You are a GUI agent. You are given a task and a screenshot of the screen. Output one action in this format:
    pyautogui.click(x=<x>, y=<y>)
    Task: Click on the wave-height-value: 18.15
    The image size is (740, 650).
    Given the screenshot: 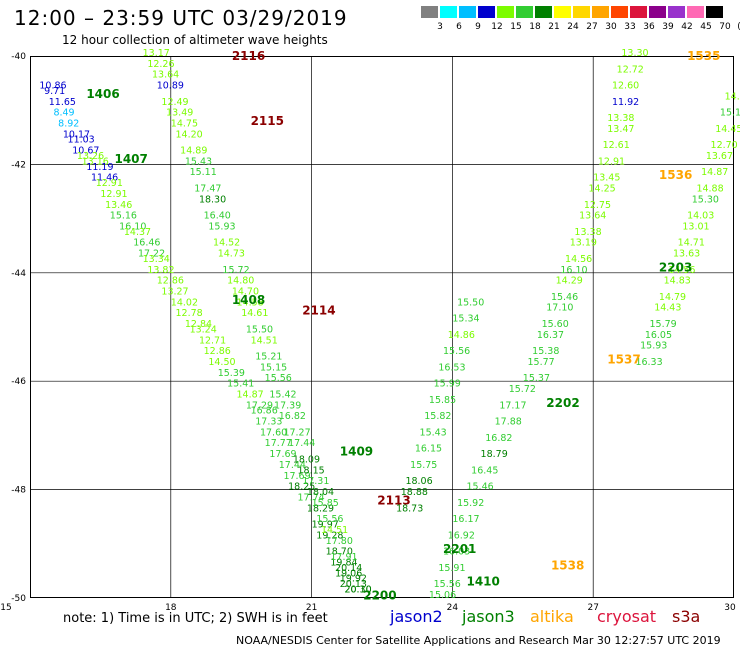 What is the action you would take?
    pyautogui.click(x=311, y=470)
    